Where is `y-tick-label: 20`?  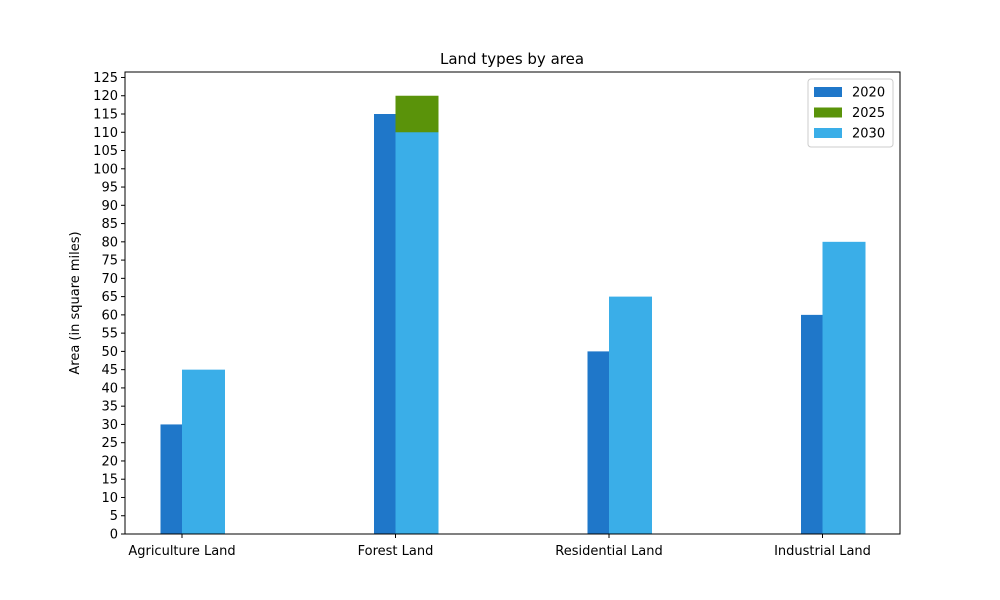 y-tick-label: 20 is located at coordinates (109, 461).